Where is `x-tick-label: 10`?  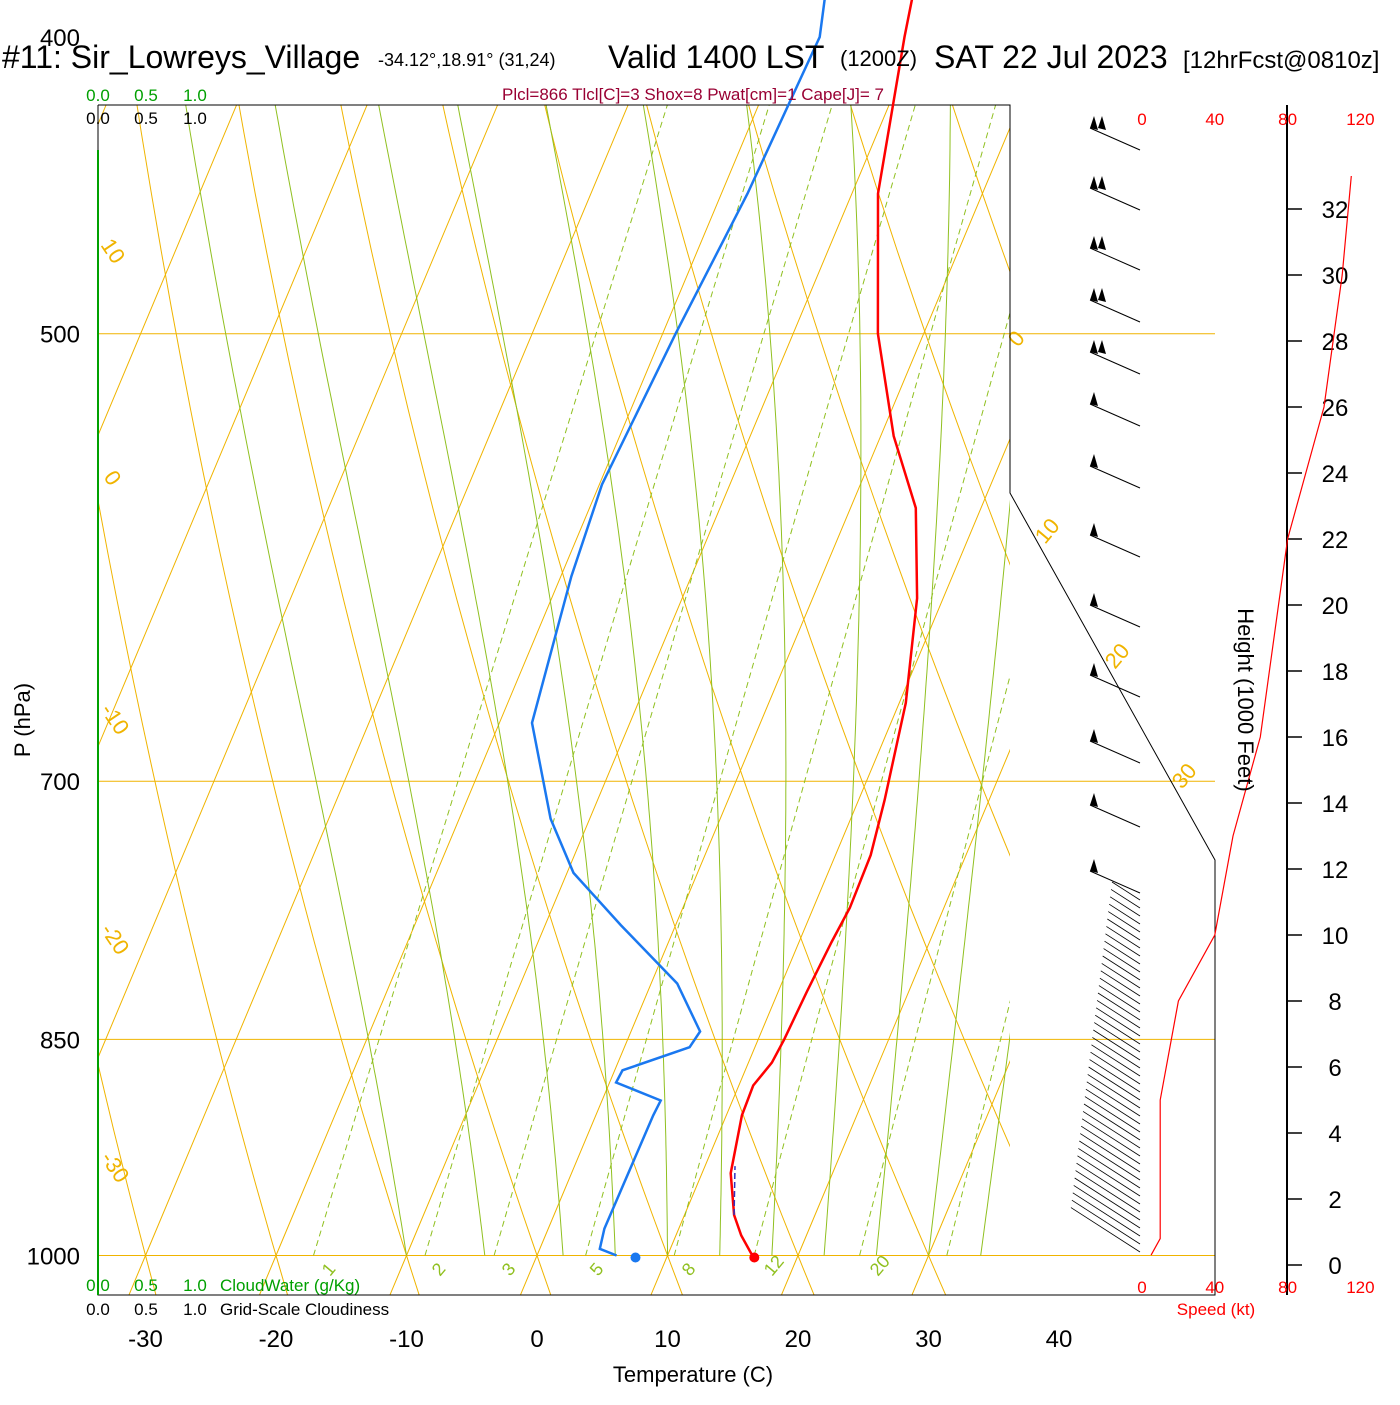
x-tick-label: 10 is located at coordinates (667, 1339).